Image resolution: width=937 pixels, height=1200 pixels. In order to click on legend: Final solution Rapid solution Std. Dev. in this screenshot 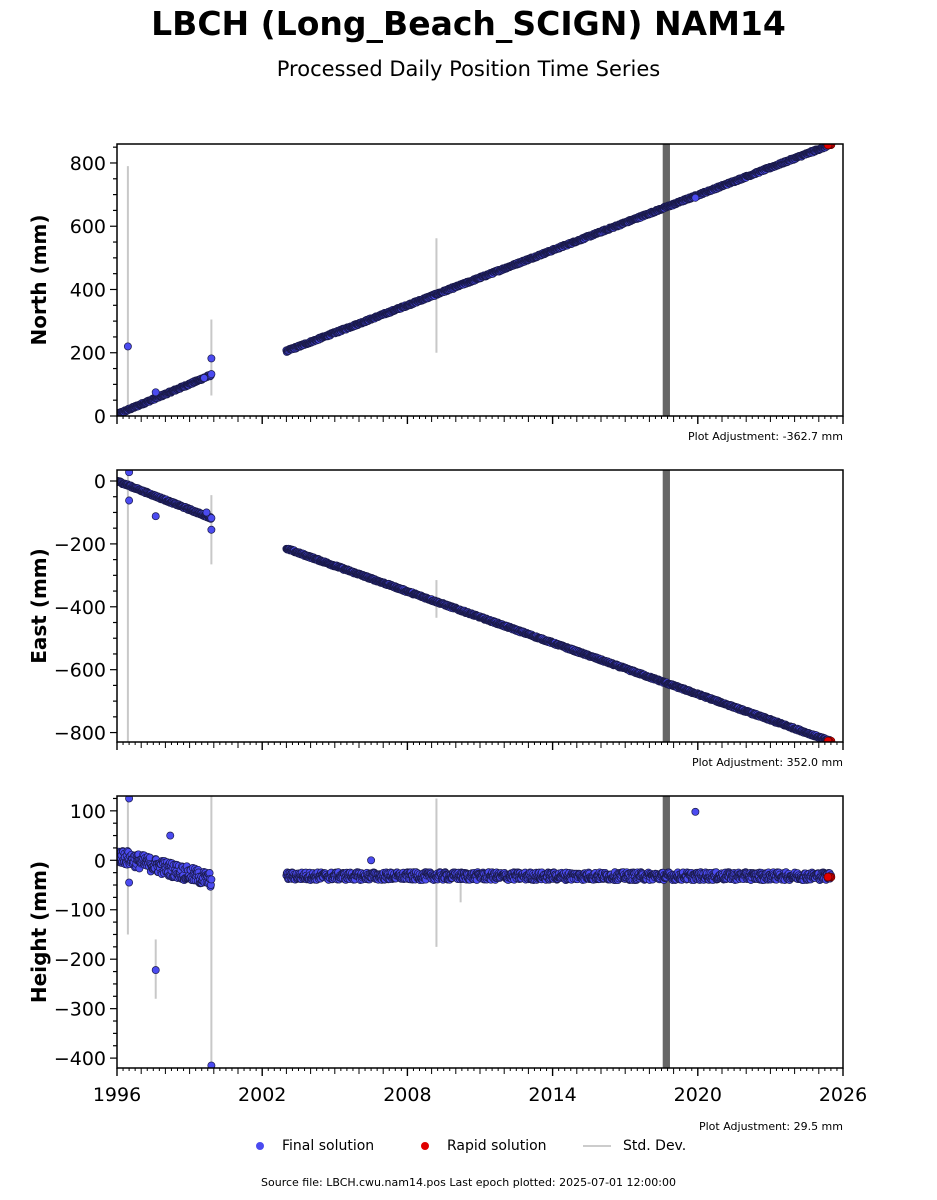, I will do `click(480, 1148)`.